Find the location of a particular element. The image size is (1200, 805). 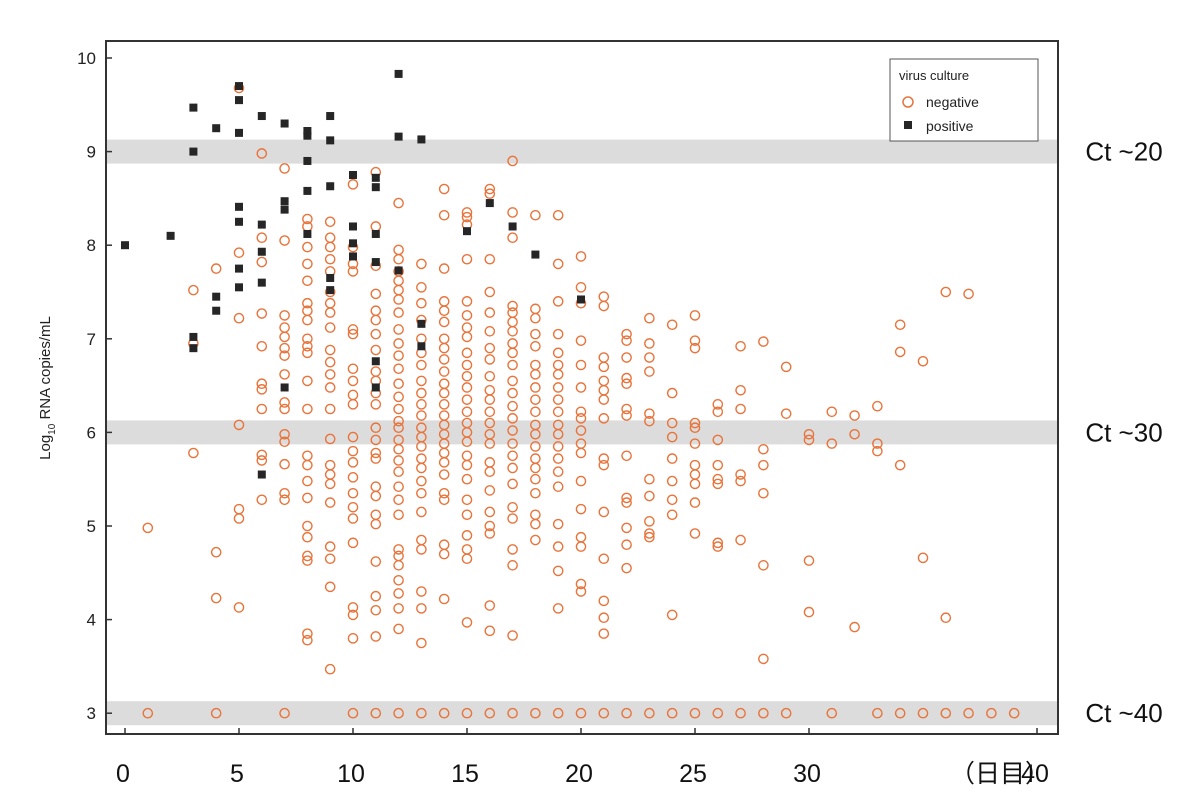

x-tick-label: 0 is located at coordinates (123, 774).